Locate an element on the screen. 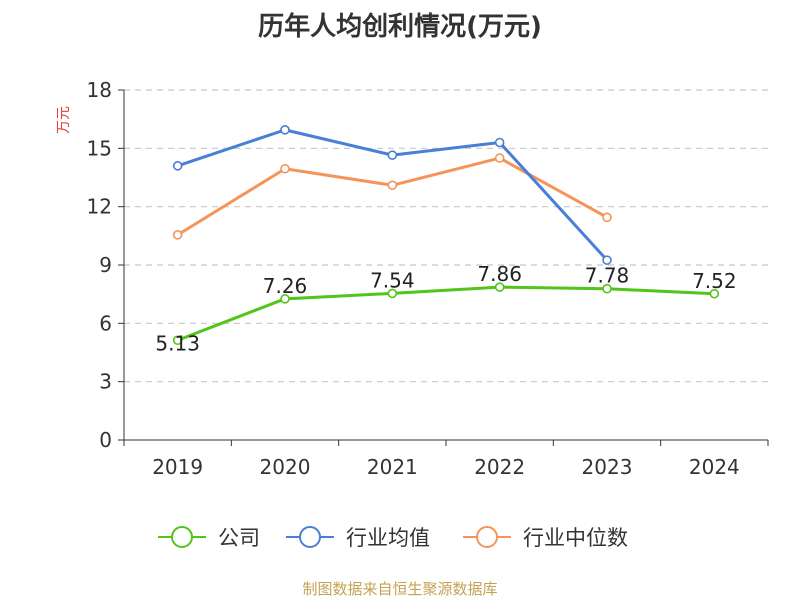 This screenshot has height=600, width=800. data-labels: 5.13 7.26 7.54 7.86 7.78 7.52 is located at coordinates (445, 308).